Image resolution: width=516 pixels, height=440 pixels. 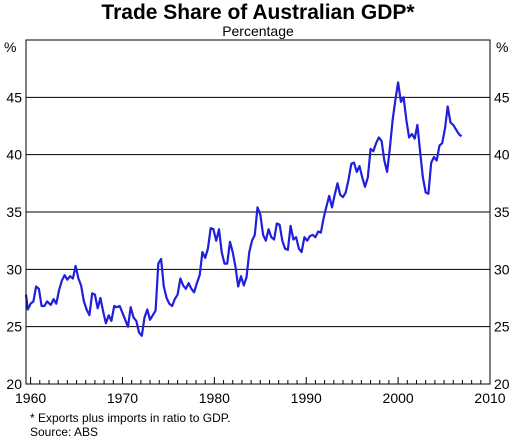 I want to click on chart-subtitle: Percentage, so click(x=258, y=31).